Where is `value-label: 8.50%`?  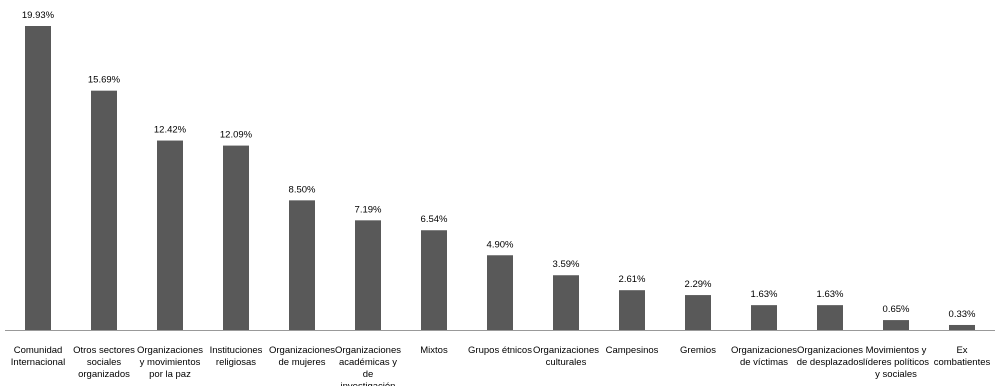 value-label: 8.50% is located at coordinates (302, 189).